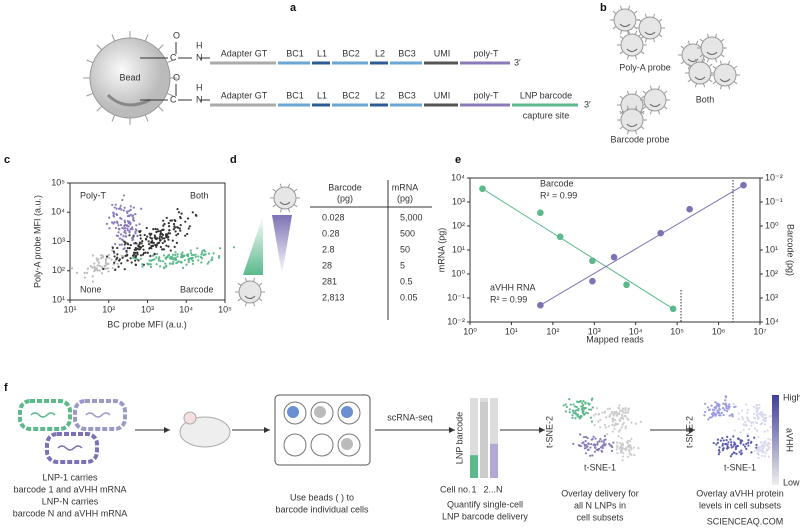  What do you see at coordinates (772, 225) in the screenshot?
I see `y2-tick-label: 10⁰` at bounding box center [772, 225].